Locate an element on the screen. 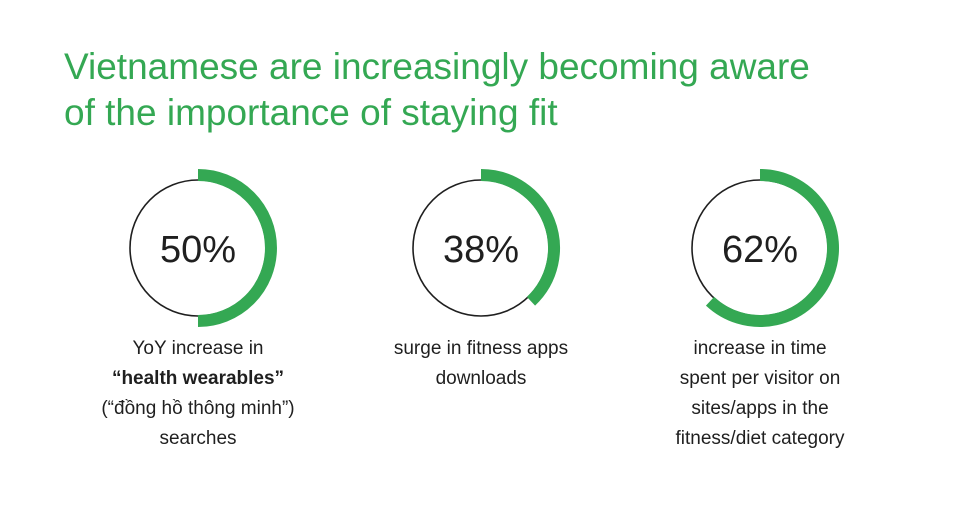 This screenshot has width=970, height=505. donut-label-health-wearables: 50% is located at coordinates (198, 250).